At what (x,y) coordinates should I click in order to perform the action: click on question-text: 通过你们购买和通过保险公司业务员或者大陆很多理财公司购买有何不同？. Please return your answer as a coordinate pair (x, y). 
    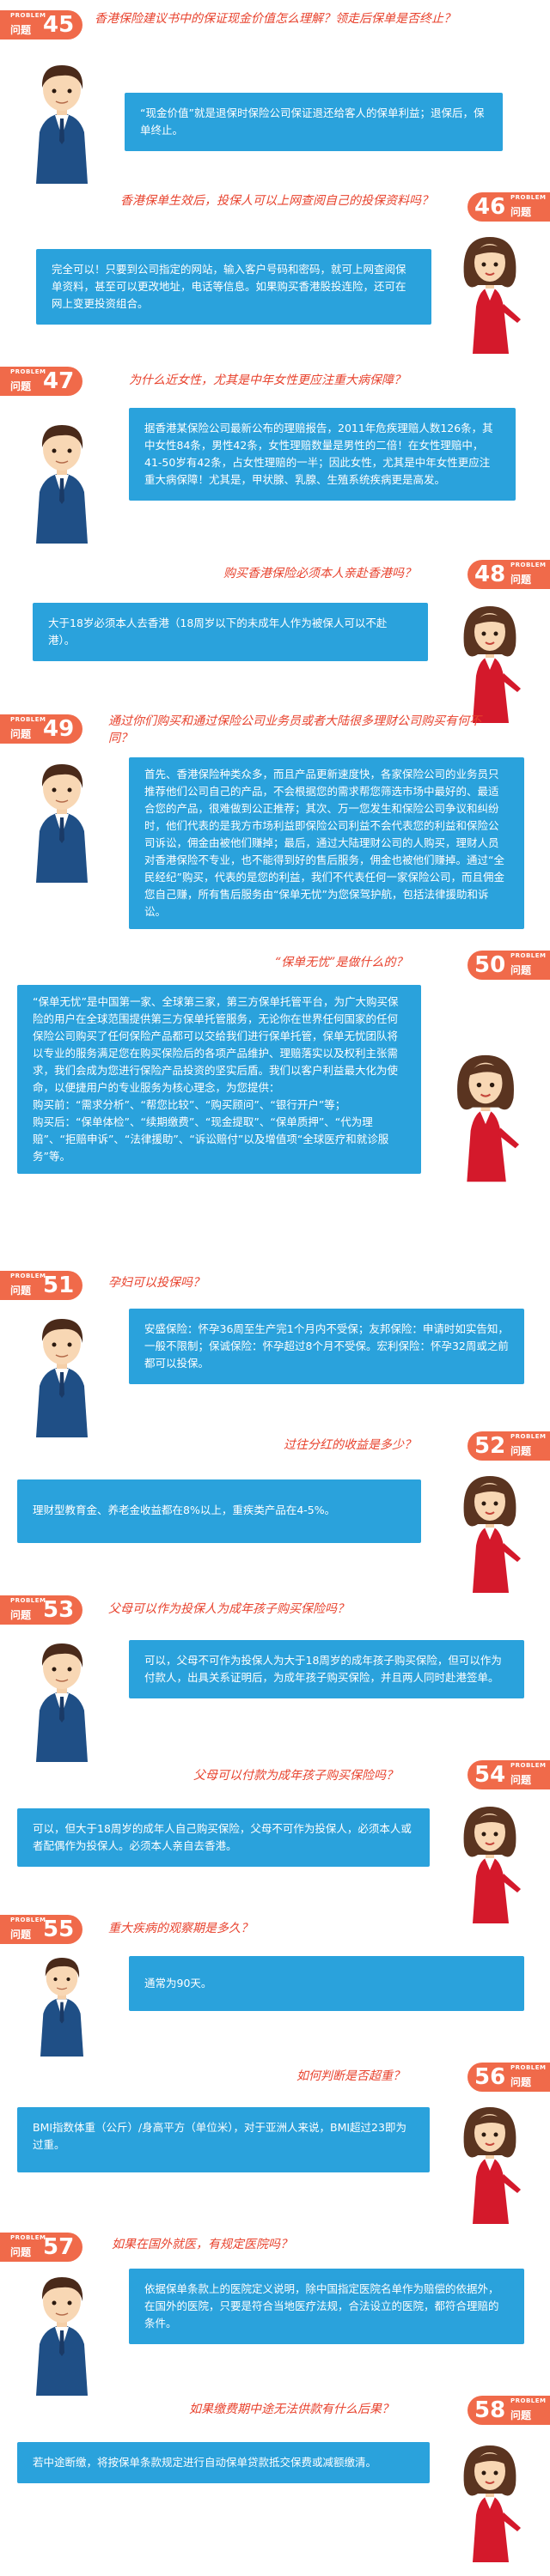
    Looking at the image, I should click on (294, 729).